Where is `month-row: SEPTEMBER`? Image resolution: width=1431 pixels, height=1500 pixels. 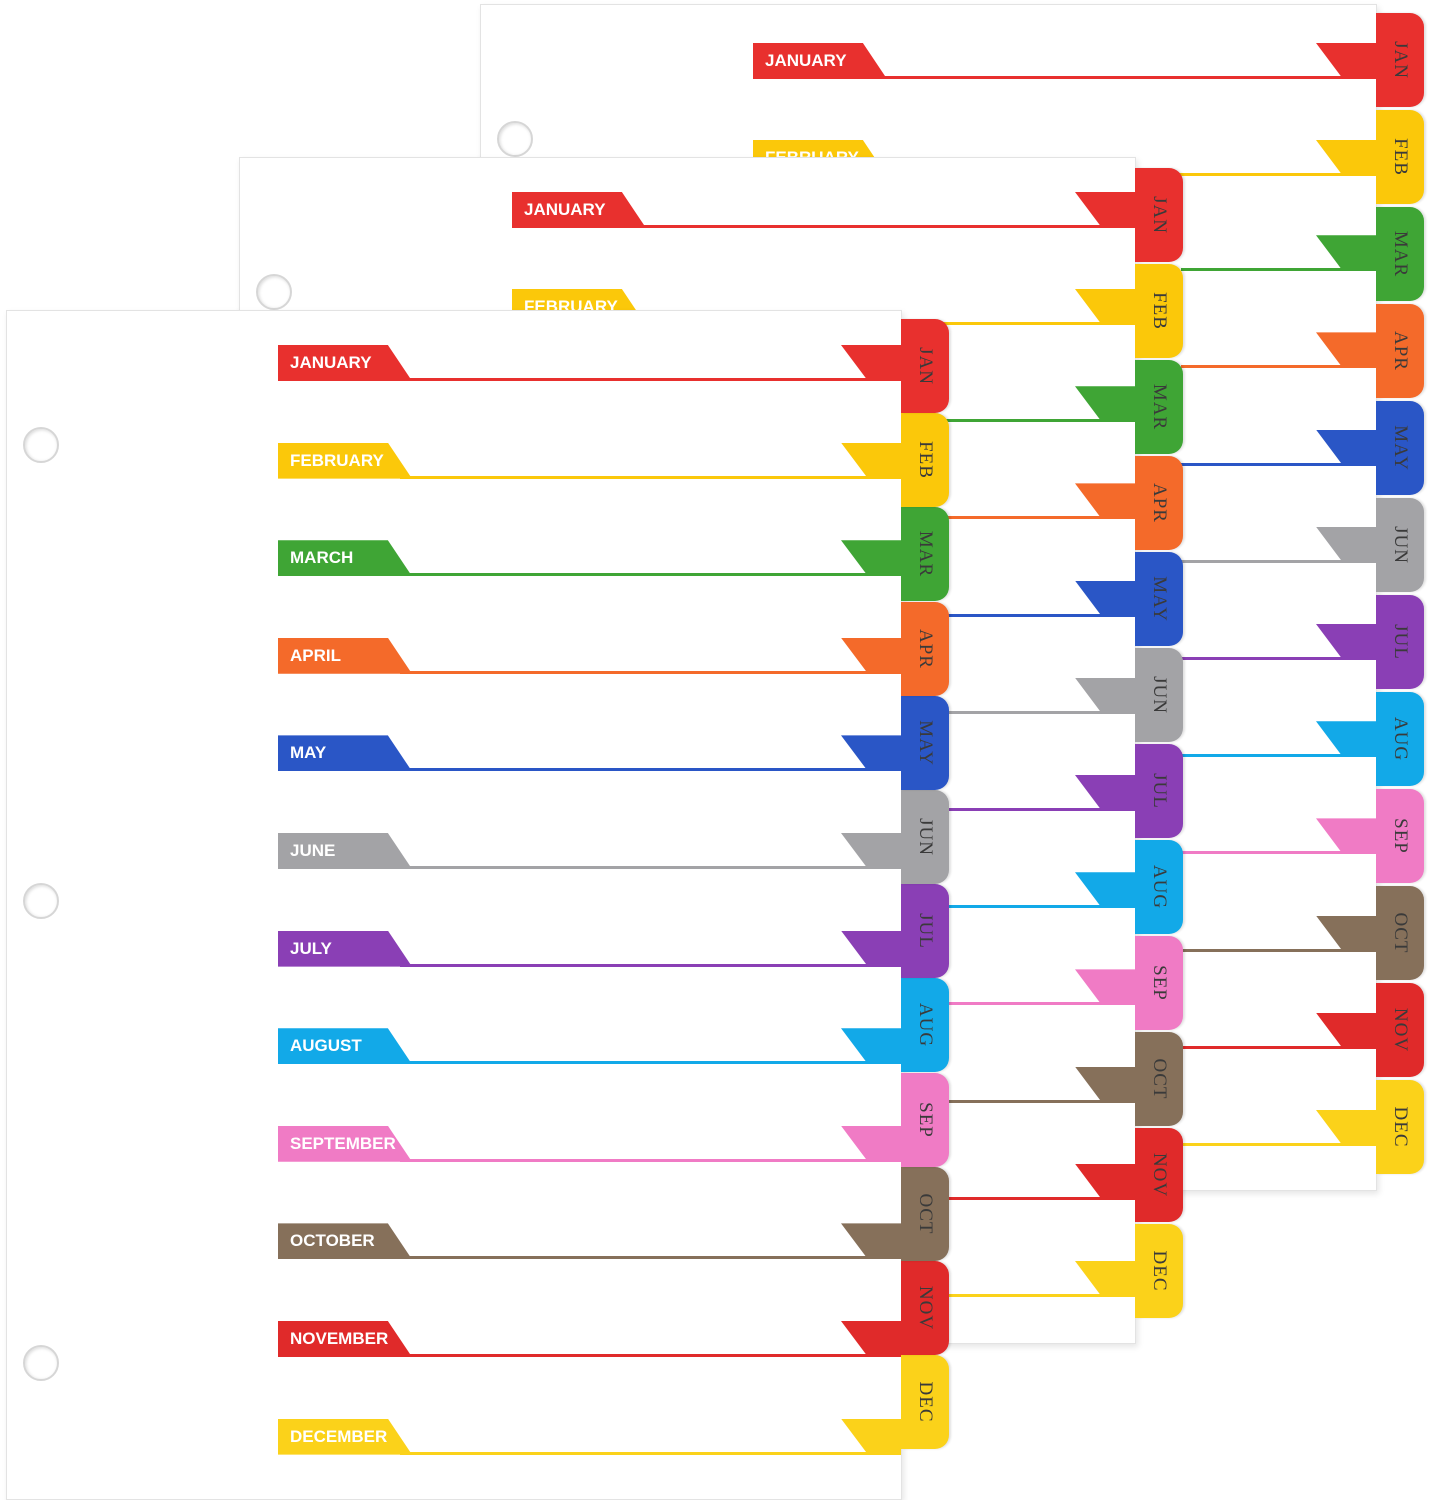
month-row: SEPTEMBER is located at coordinates (589, 1143).